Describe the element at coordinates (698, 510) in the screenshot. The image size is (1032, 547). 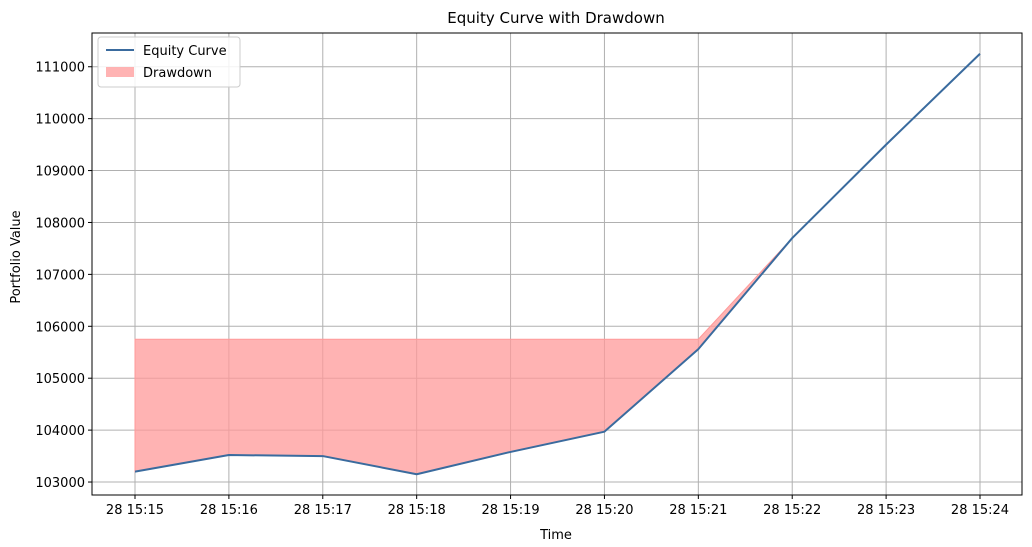
I see `x-tick-label: 28 15:21` at that location.